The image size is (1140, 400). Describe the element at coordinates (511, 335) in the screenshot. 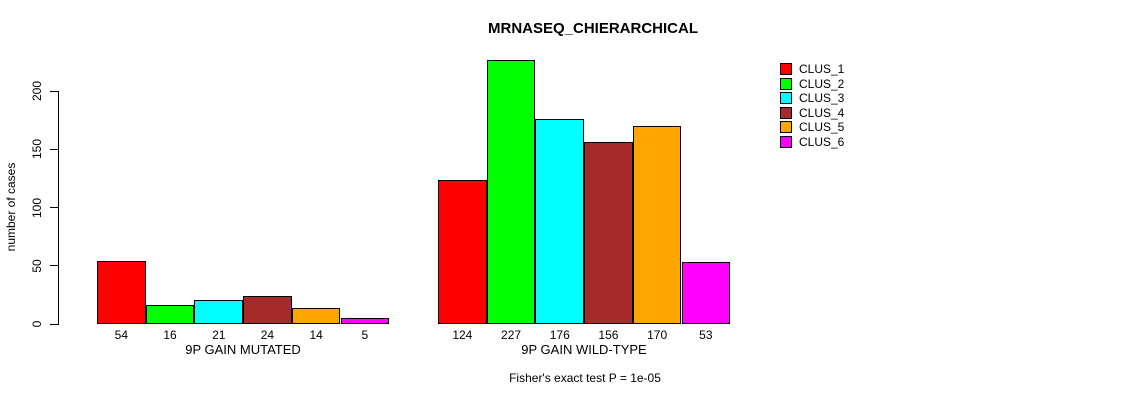

I see `bar-value-label: 227` at that location.